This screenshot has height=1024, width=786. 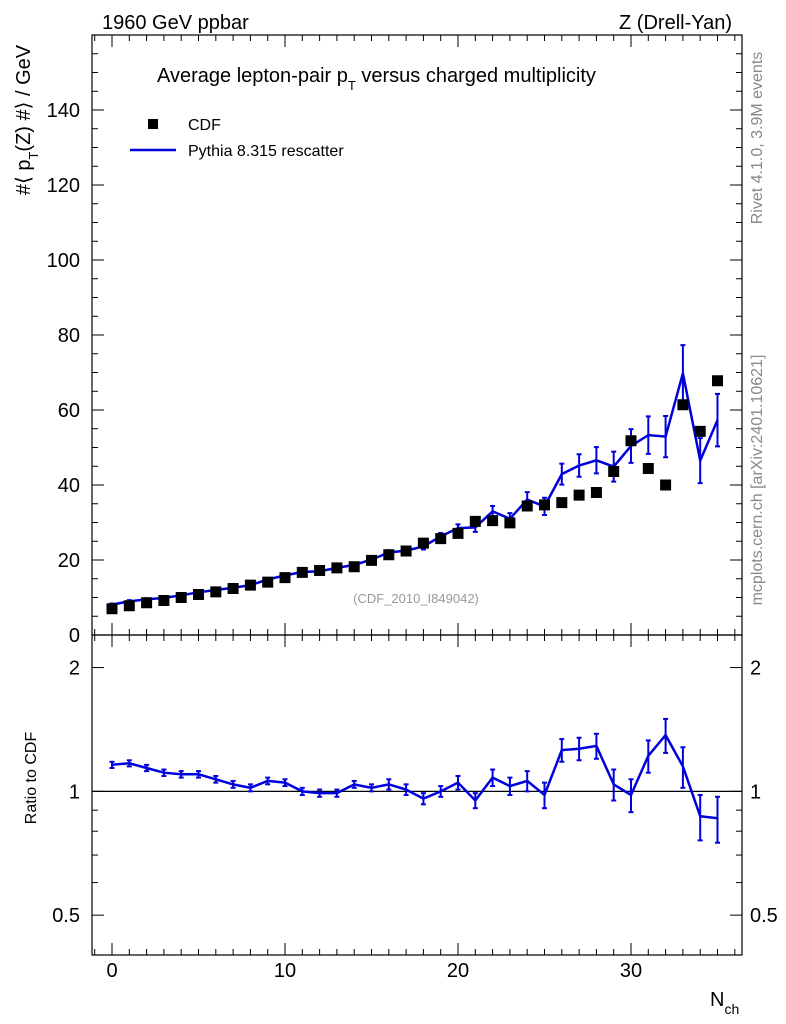 What do you see at coordinates (69, 561) in the screenshot?
I see `main-y-tick-label: 20` at bounding box center [69, 561].